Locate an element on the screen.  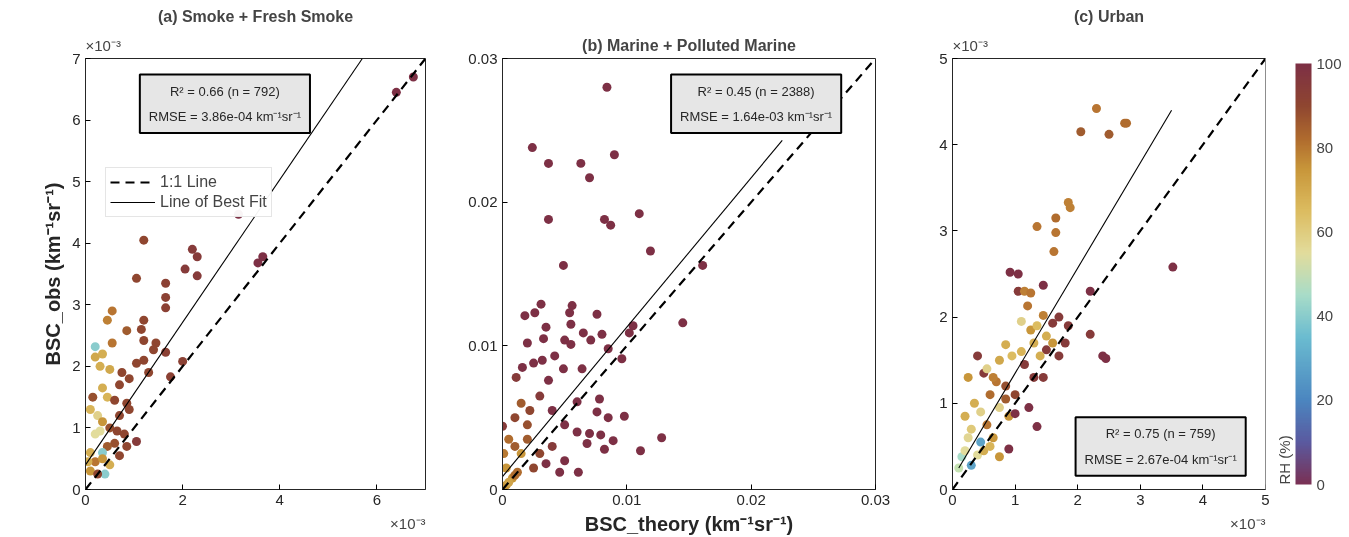
x-tick-label: 1 is located at coordinates (1015, 499).